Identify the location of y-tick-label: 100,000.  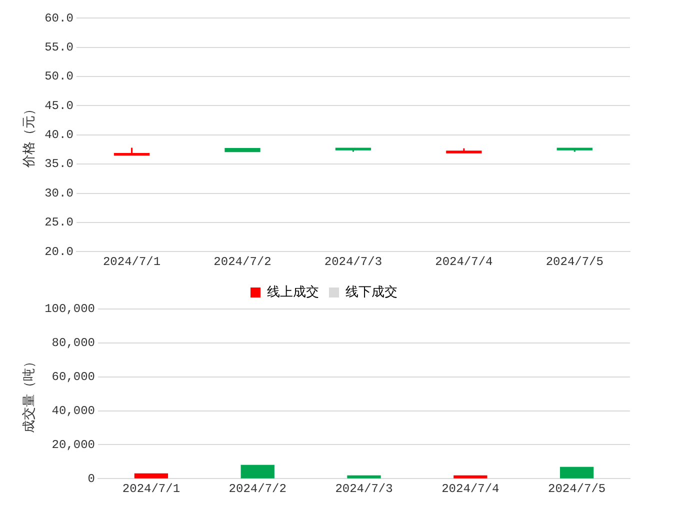
(70, 309).